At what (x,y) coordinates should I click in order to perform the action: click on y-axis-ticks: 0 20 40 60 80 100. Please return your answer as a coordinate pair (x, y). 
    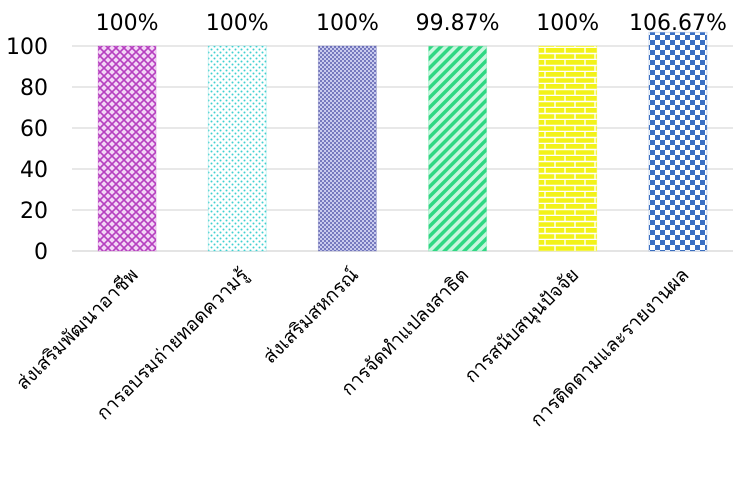
    Looking at the image, I should click on (27, 150).